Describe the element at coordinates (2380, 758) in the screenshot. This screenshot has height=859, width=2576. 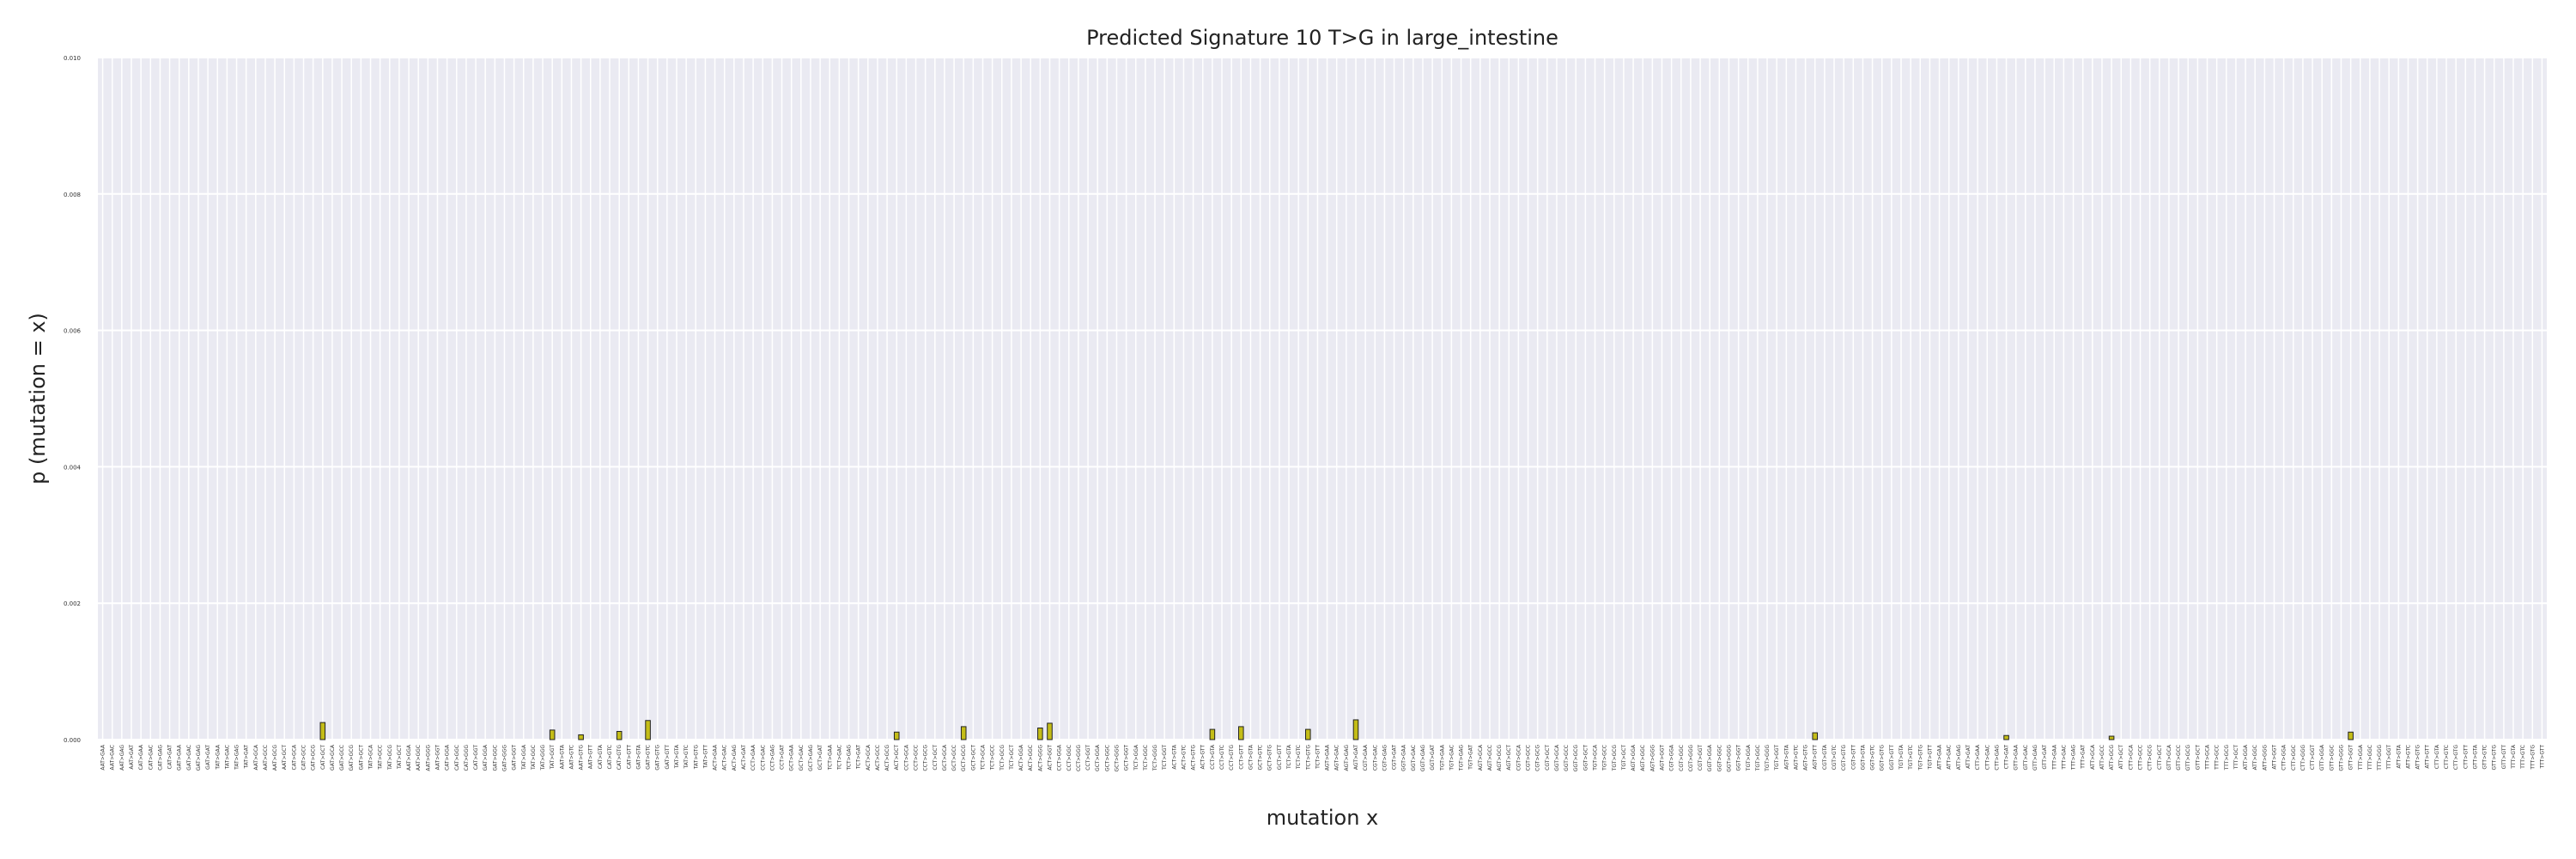
I see `x-tick-label: TTT>GGG` at that location.